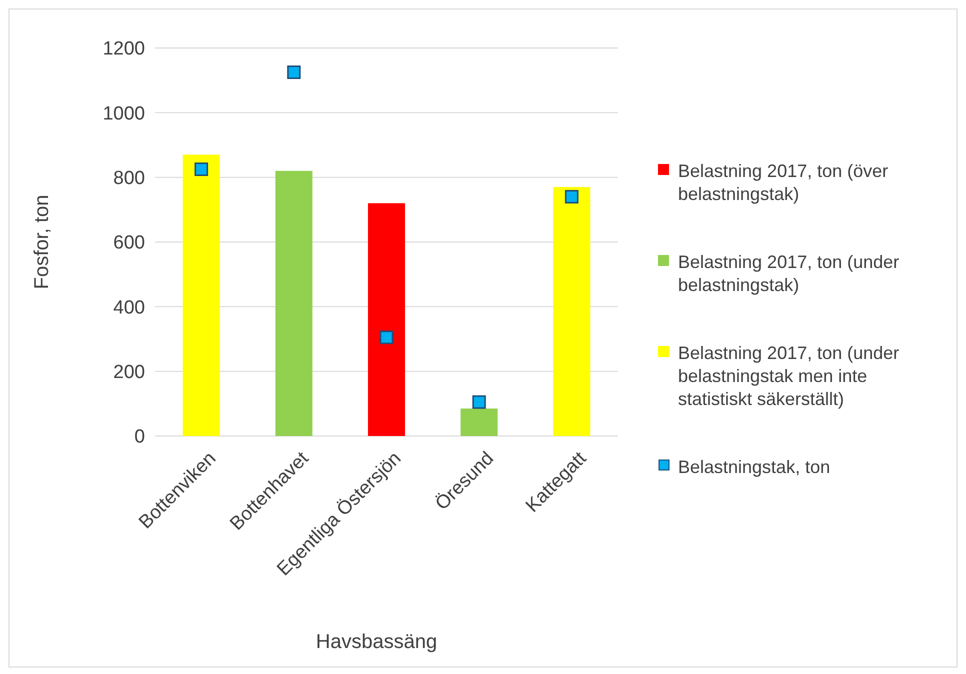 The width and height of the screenshot is (966, 674). What do you see at coordinates (129, 243) in the screenshot?
I see `y-tick-label: 600` at bounding box center [129, 243].